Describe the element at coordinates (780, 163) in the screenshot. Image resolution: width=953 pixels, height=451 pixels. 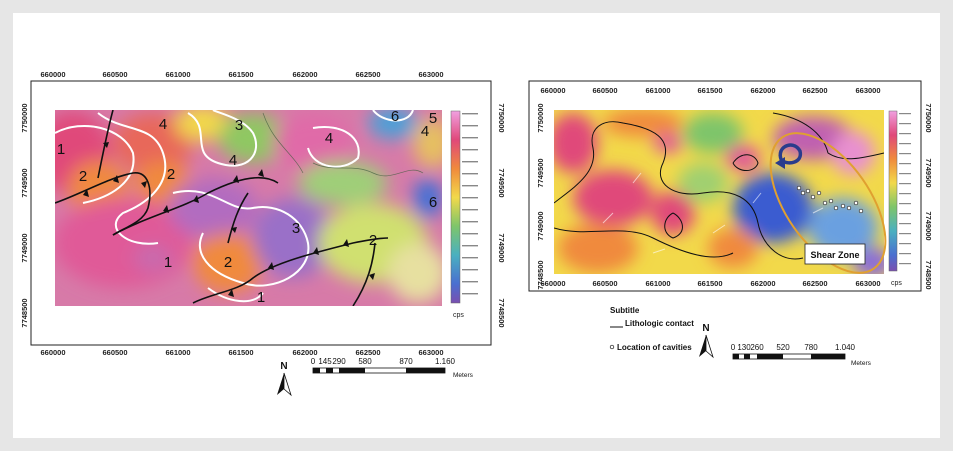
I see `rotation-arrow-head` at that location.